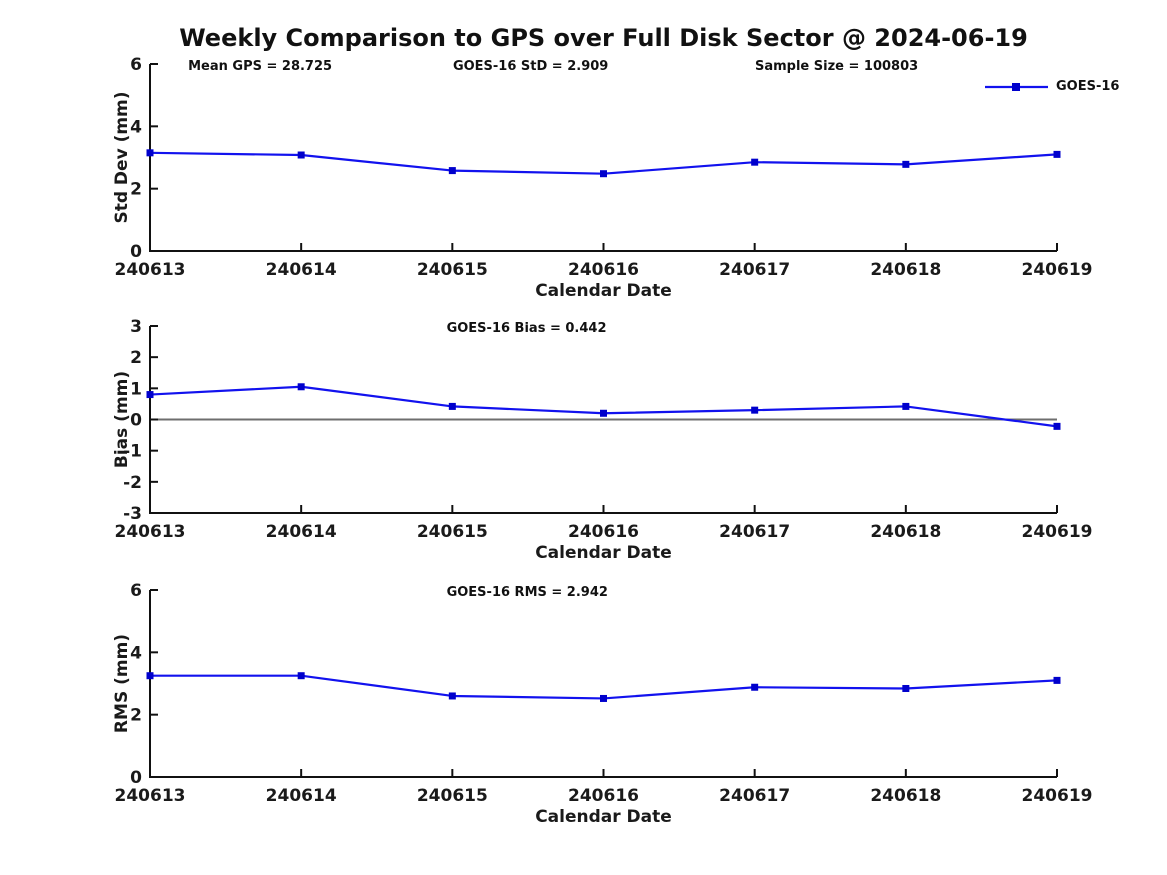 The width and height of the screenshot is (1167, 875). Describe the element at coordinates (122, 419) in the screenshot. I see `y-axis-label: Bias (mm)` at that location.